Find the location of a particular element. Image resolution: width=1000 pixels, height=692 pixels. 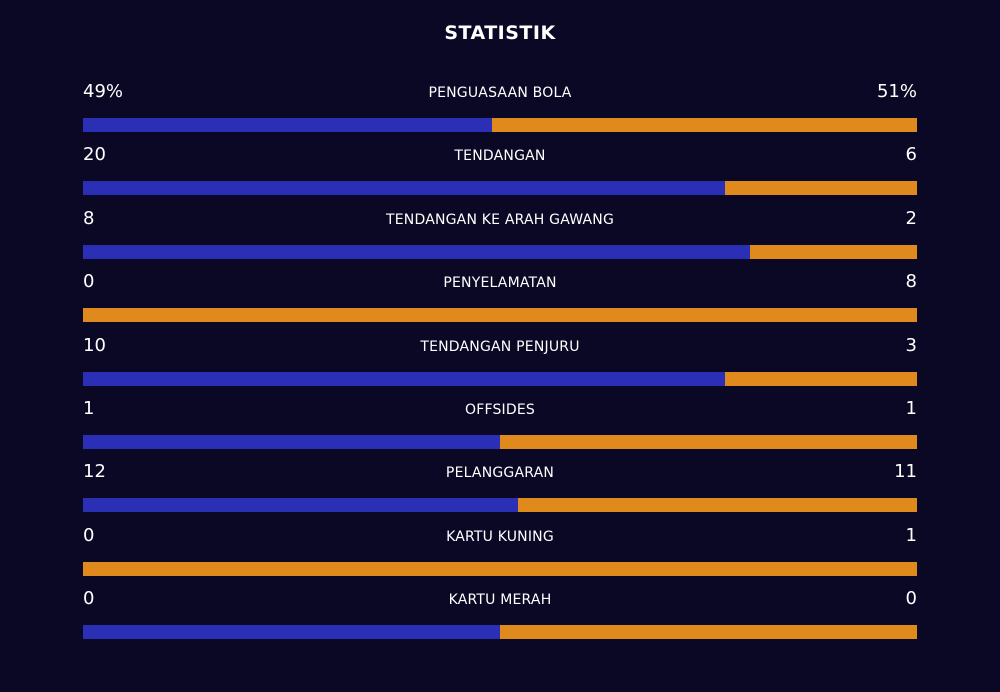

stat-header: 49% PENGUASAAN BOLA 51% is located at coordinates (500, 93).